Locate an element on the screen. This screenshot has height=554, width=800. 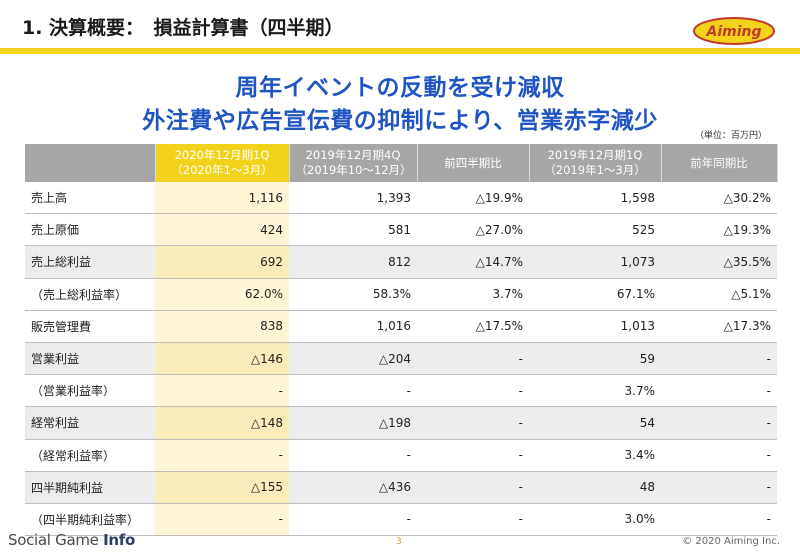
cell-current-quarter: 1,116 is located at coordinates (222, 198).